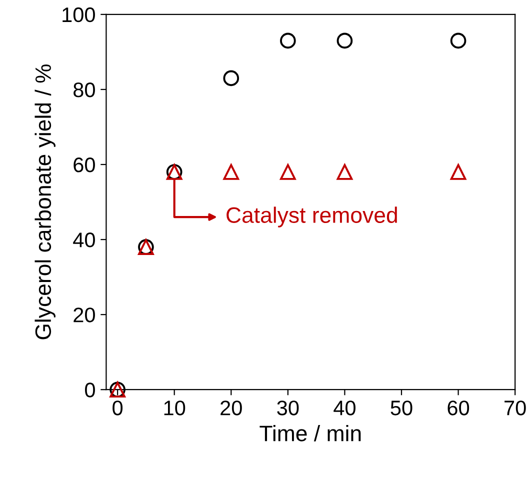  I want to click on y-tick-label: 60, so click(84, 165).